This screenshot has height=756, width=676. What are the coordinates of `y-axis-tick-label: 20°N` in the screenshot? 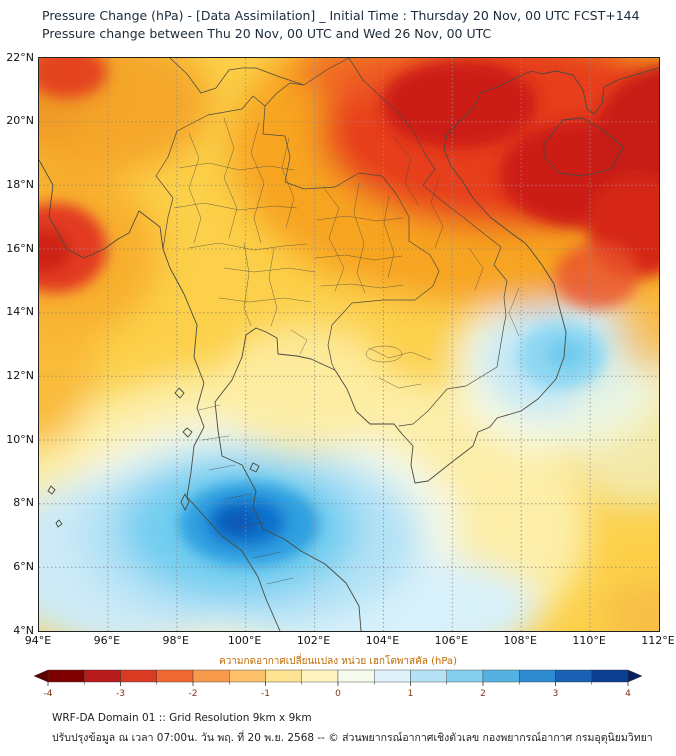 It's located at (20, 121).